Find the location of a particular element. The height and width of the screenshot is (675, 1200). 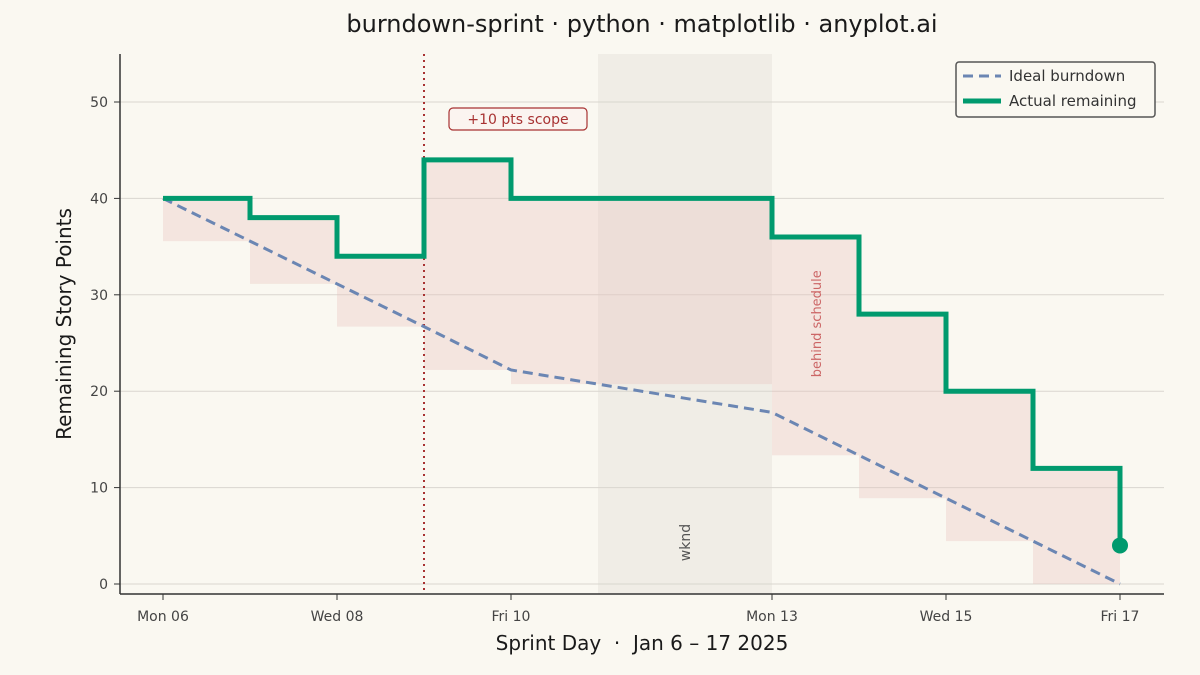

x-tick-label: Wed 08 is located at coordinates (337, 617).